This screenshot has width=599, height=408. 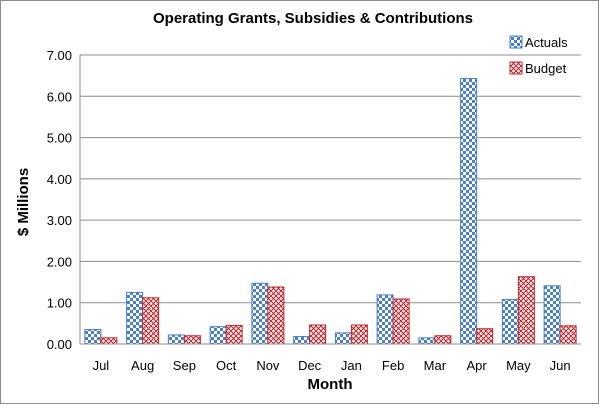 I want to click on bar-budget-dec, so click(x=318, y=334).